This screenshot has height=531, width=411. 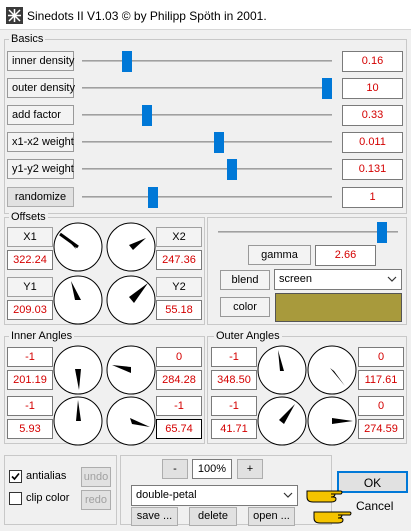 I want to click on inner-angle-2-dial-icon, so click(x=131, y=370).